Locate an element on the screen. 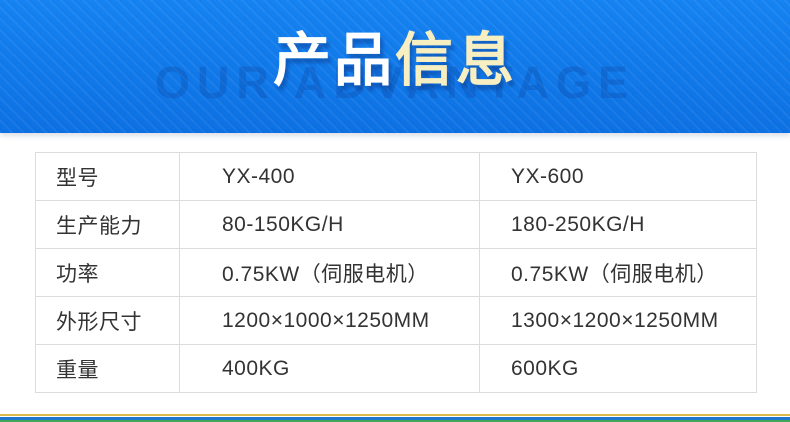 The image size is (790, 422). table-row: 生产能力 80-150KG/H 180-250KG/H is located at coordinates (396, 224).